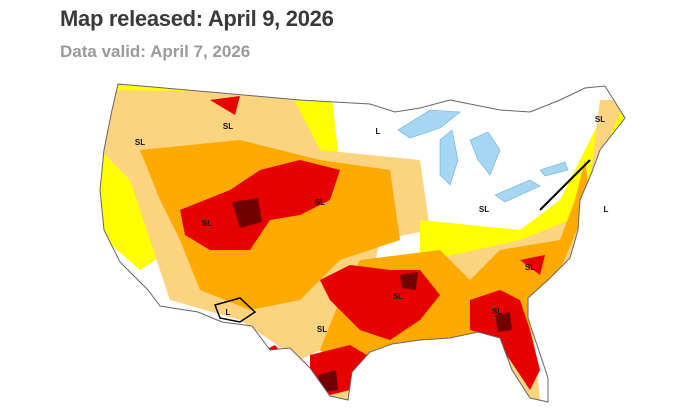 This screenshot has width=696, height=418. I want to click on great-lakes, so click(483, 156).